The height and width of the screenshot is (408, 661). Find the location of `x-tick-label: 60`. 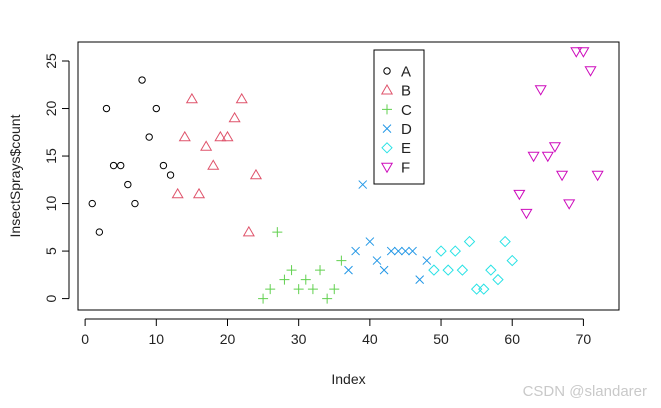

x-tick-label: 60 is located at coordinates (512, 339).